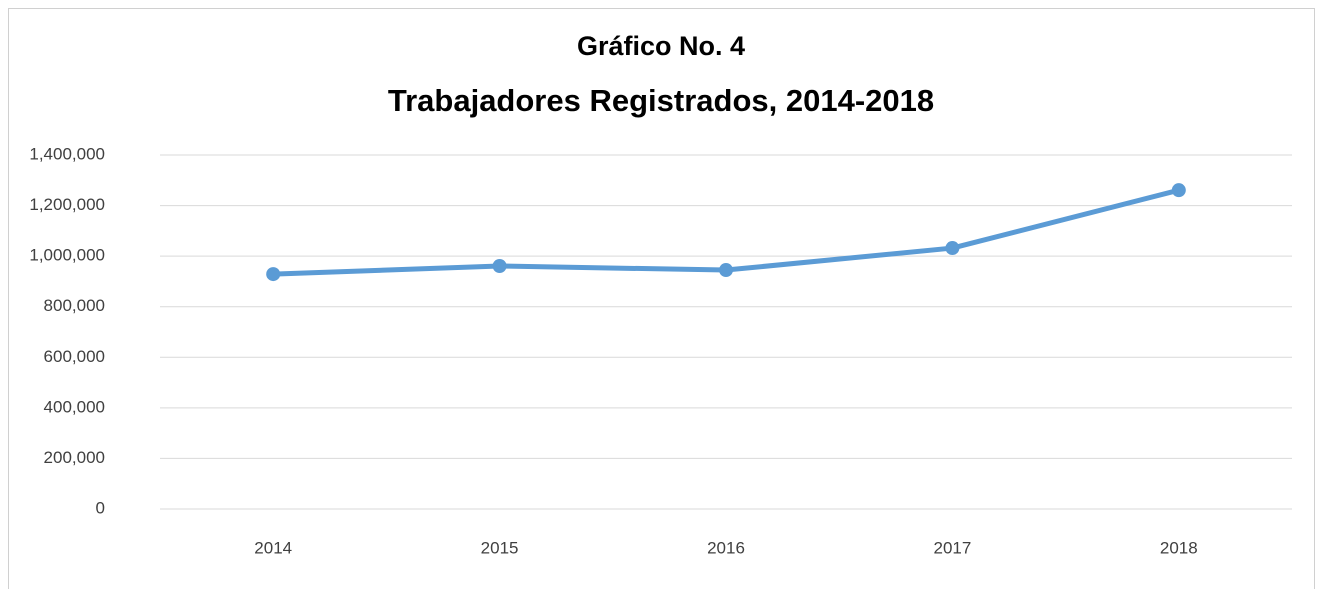  I want to click on y-tick-label: 1,000,000, so click(67, 255).